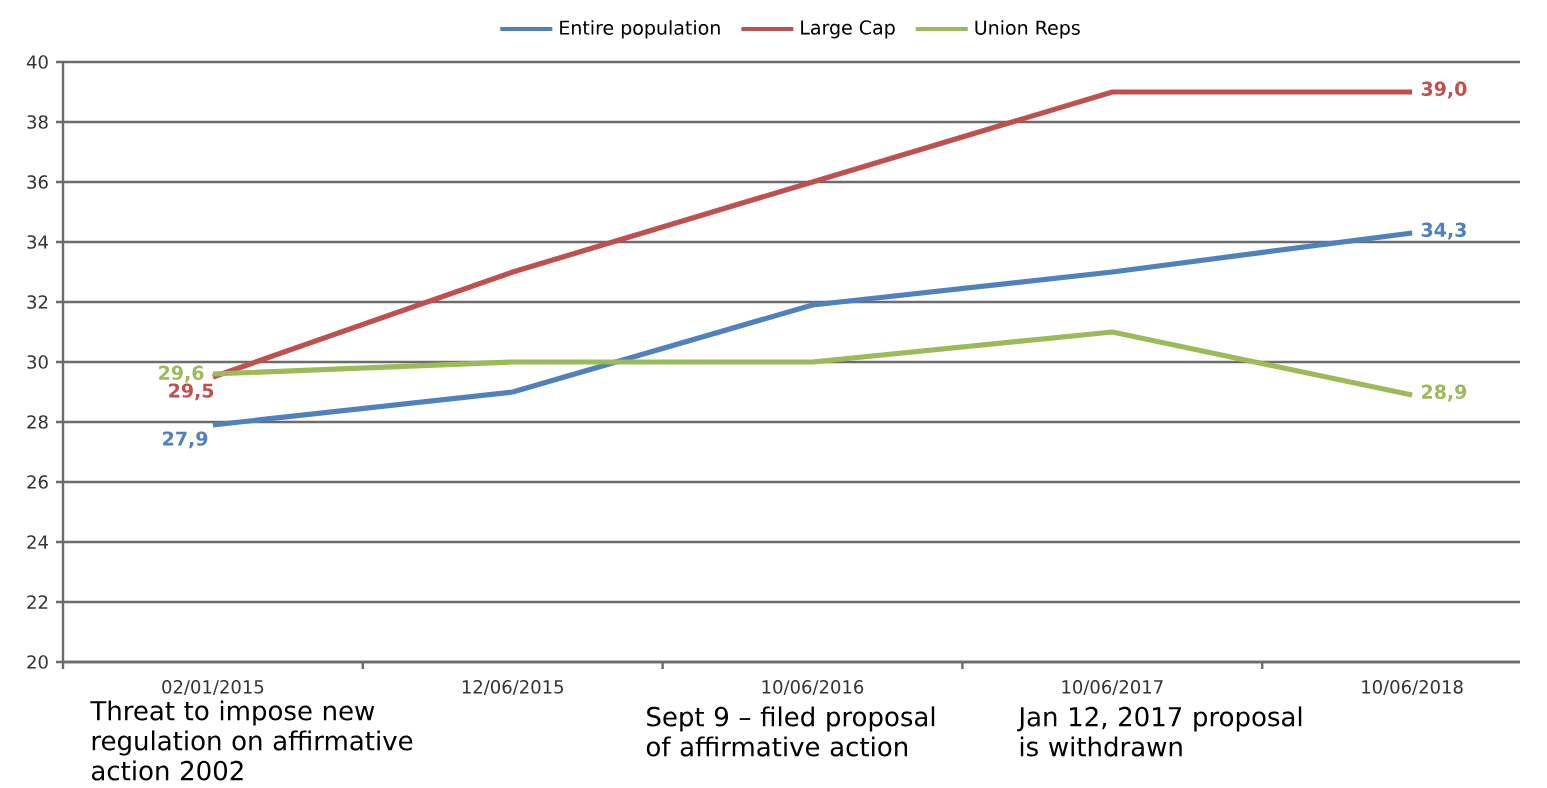  What do you see at coordinates (1159, 731) in the screenshot?
I see `text: Jan 12, 2017 proposal is withdrawn` at bounding box center [1159, 731].